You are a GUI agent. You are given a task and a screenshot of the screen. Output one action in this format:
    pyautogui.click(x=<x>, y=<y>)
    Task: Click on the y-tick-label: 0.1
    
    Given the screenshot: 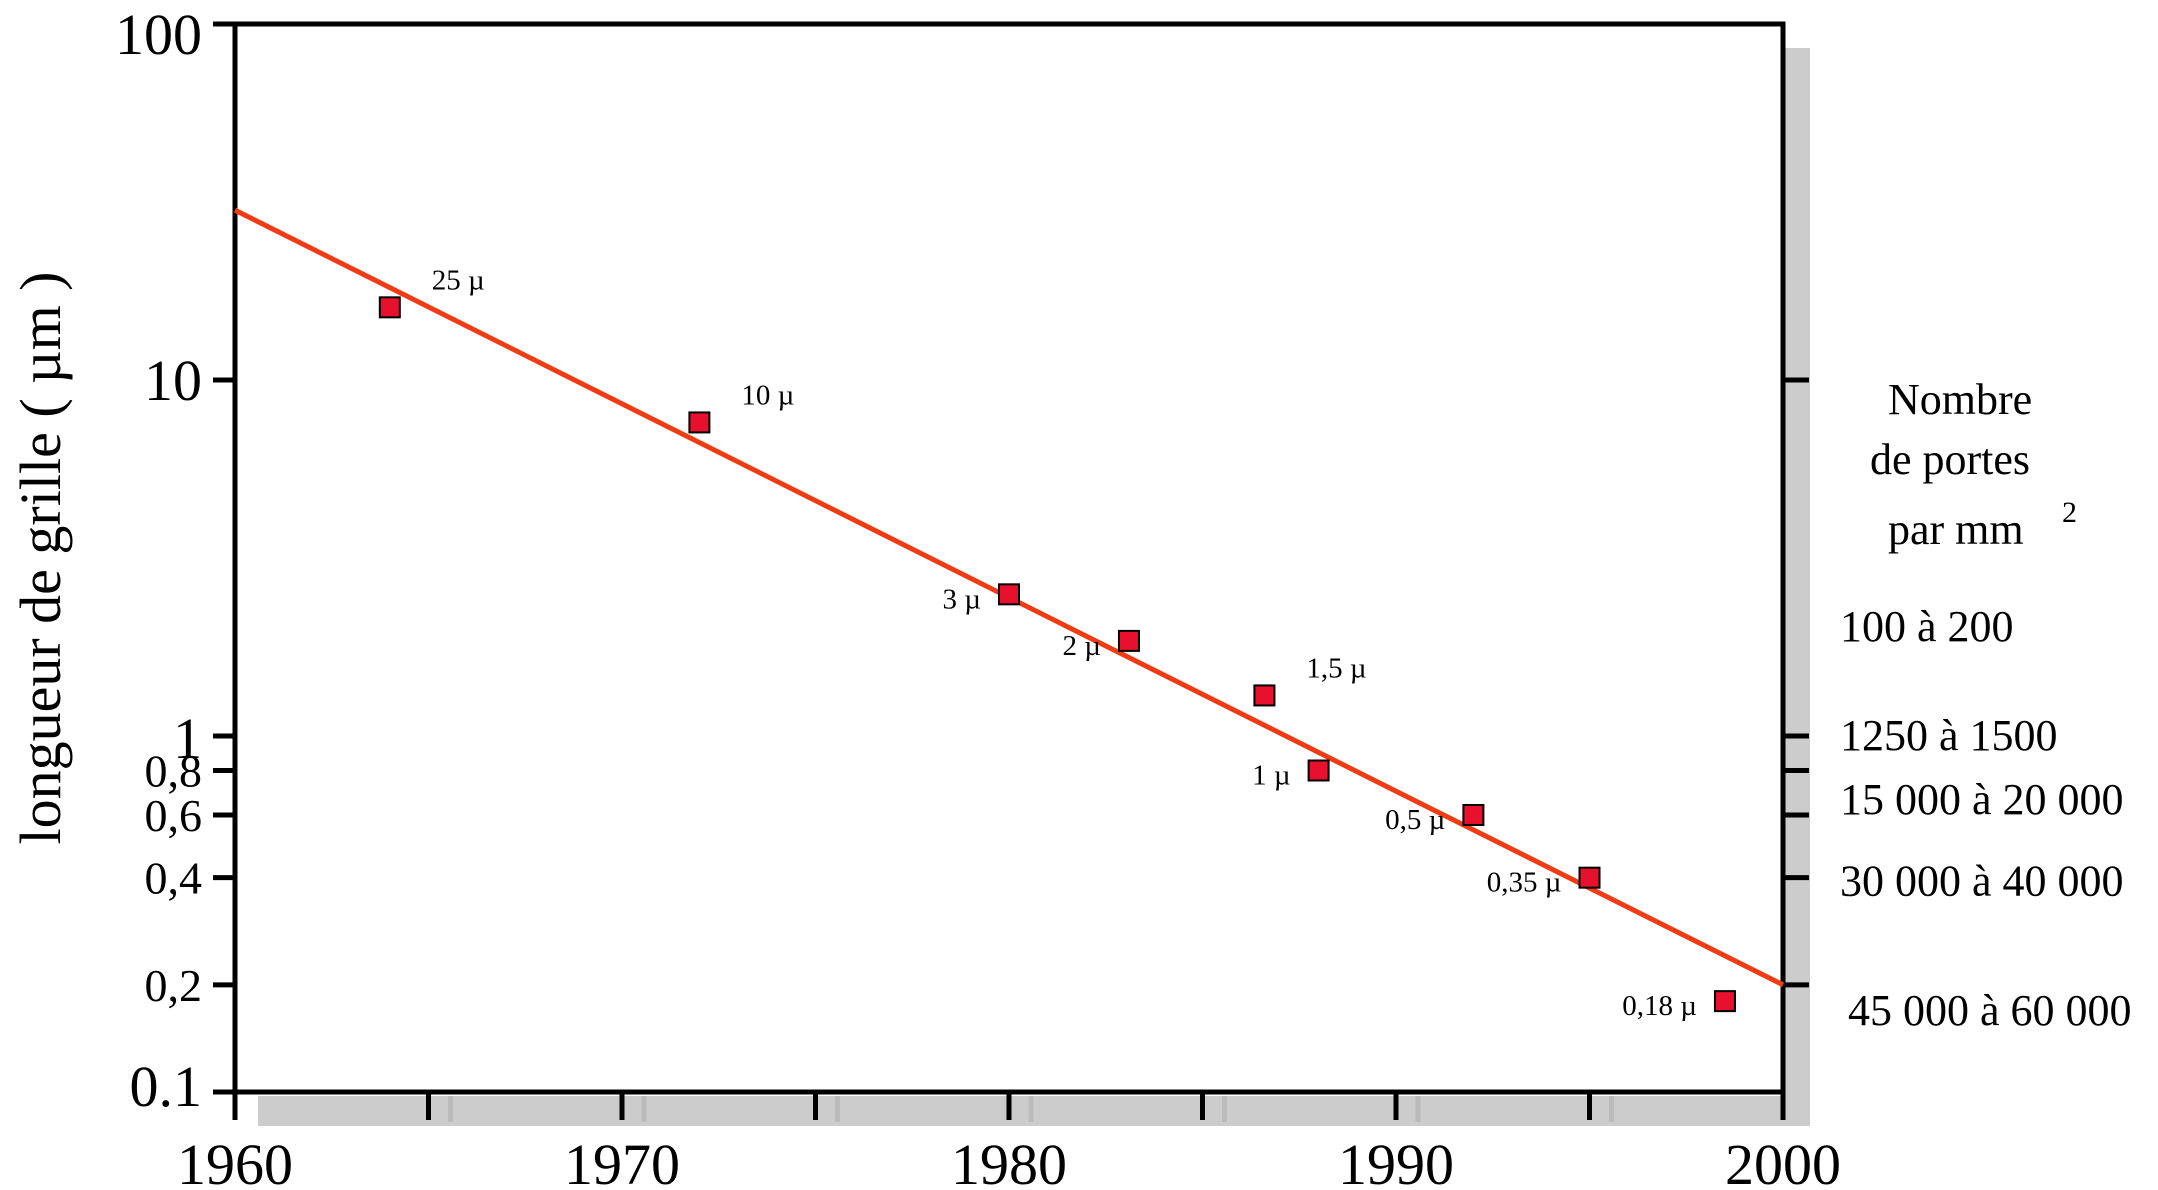 What is the action you would take?
    pyautogui.click(x=166, y=1086)
    